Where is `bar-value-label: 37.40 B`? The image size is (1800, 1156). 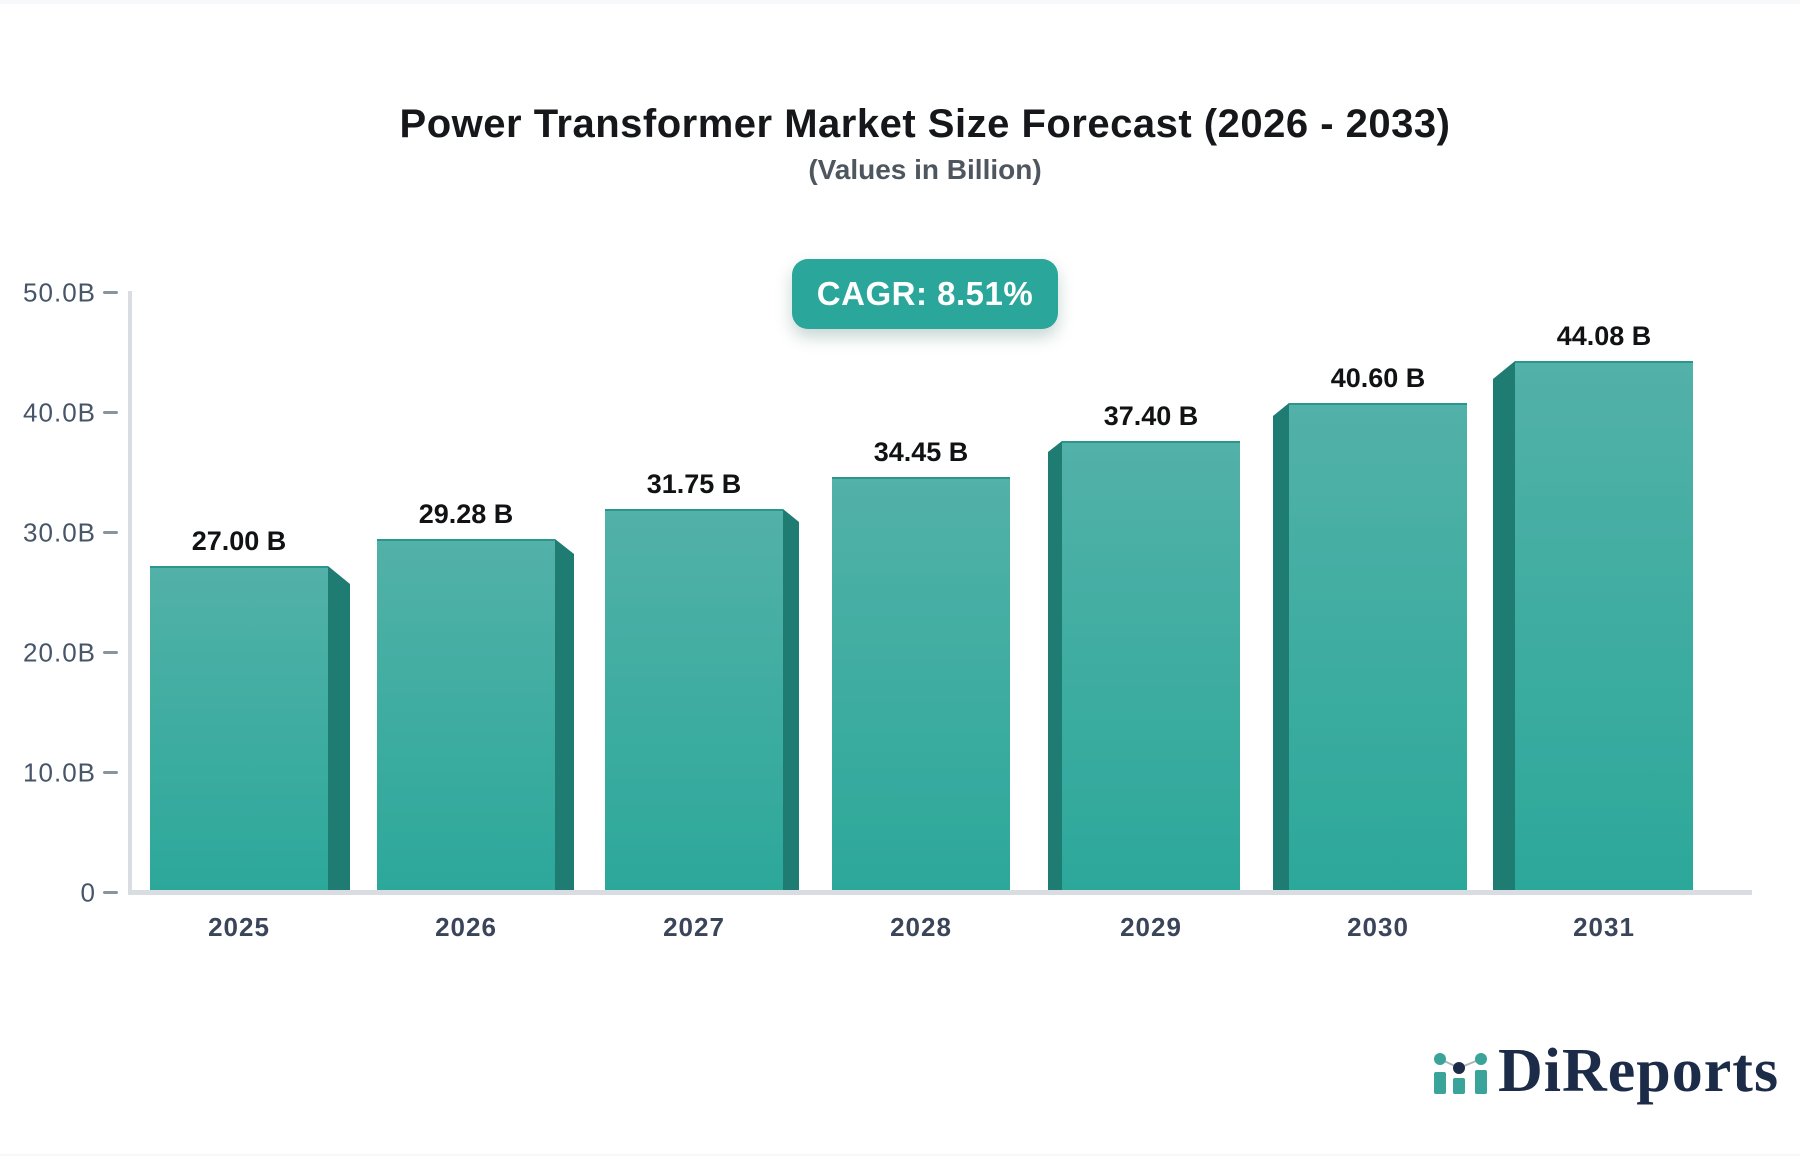 bar-value-label: 37.40 B is located at coordinates (1151, 416).